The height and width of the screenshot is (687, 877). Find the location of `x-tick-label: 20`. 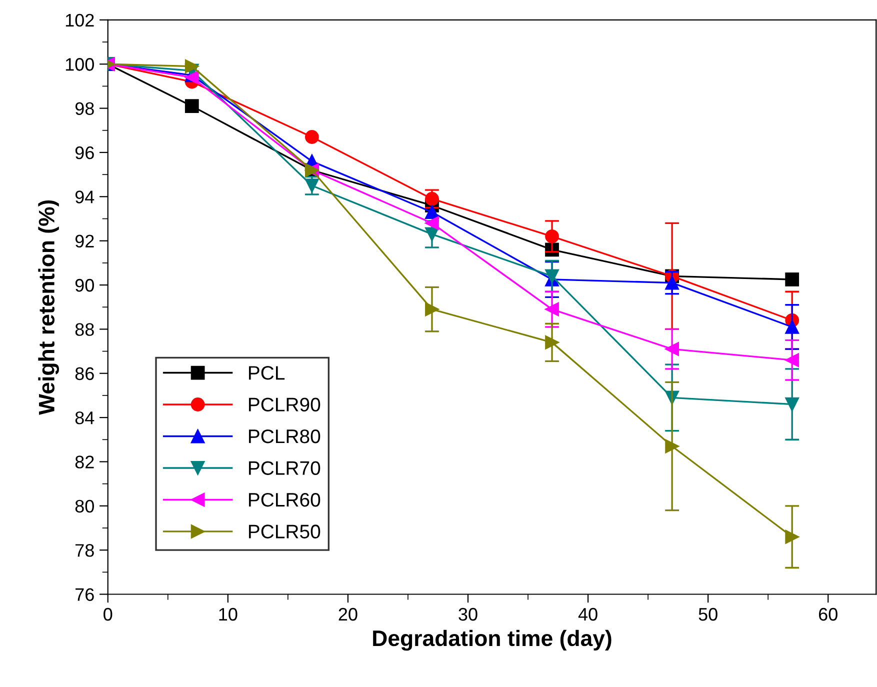

x-tick-label: 20 is located at coordinates (348, 614).